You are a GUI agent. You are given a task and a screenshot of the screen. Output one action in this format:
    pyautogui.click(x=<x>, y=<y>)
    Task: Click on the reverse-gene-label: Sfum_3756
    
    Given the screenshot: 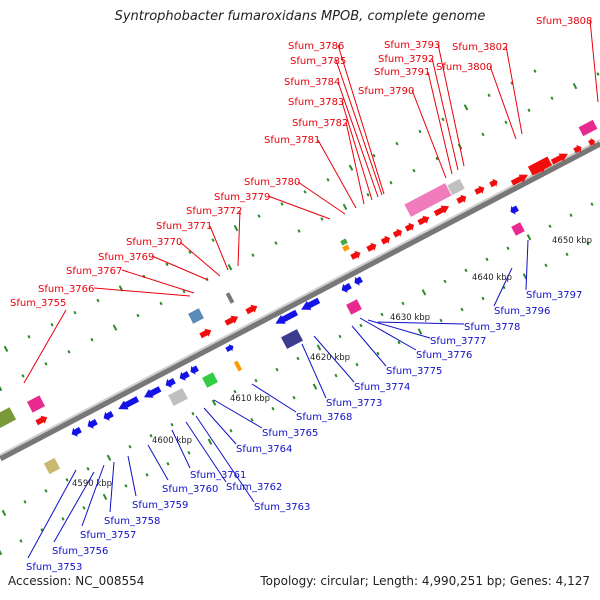 What is the action you would take?
    pyautogui.click(x=80, y=551)
    